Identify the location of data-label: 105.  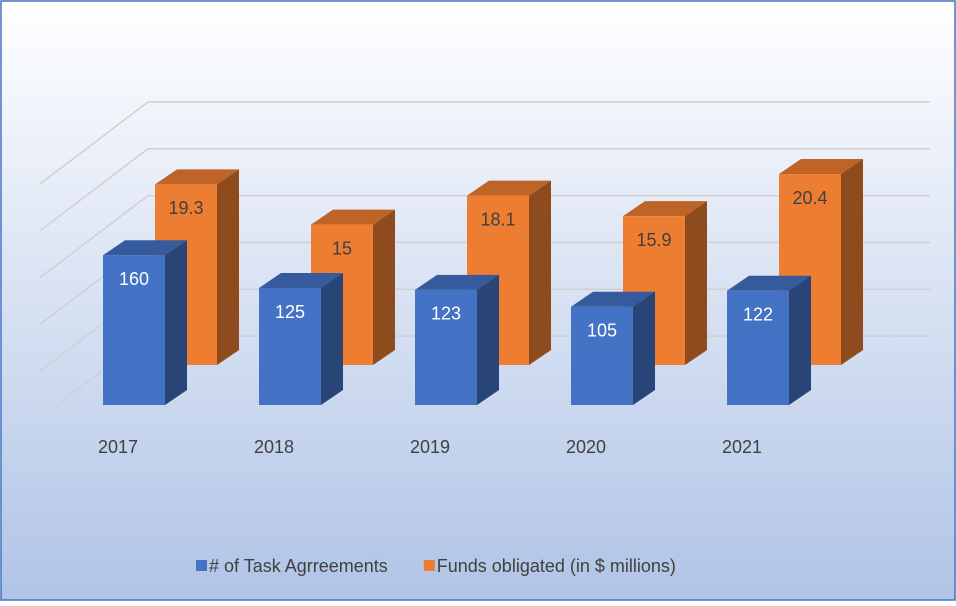
(602, 330).